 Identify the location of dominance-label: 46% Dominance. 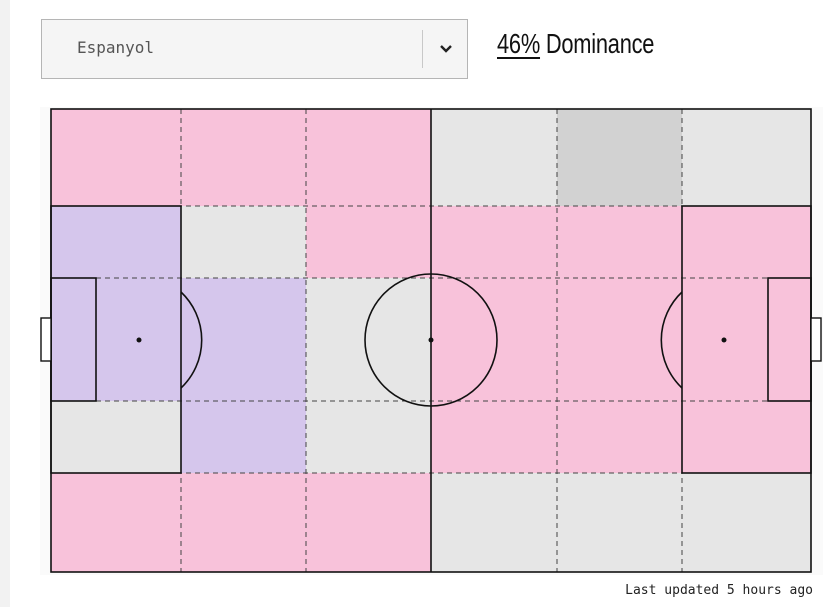
(575, 44).